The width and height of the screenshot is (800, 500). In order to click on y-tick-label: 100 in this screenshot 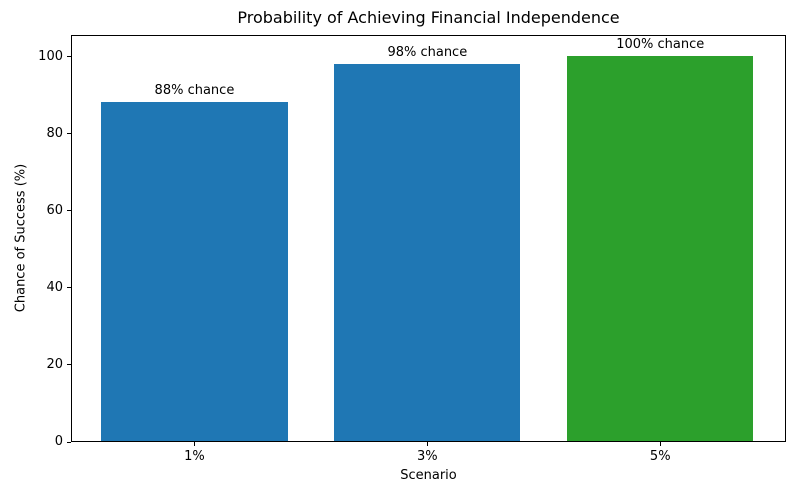, I will do `click(50, 56)`.